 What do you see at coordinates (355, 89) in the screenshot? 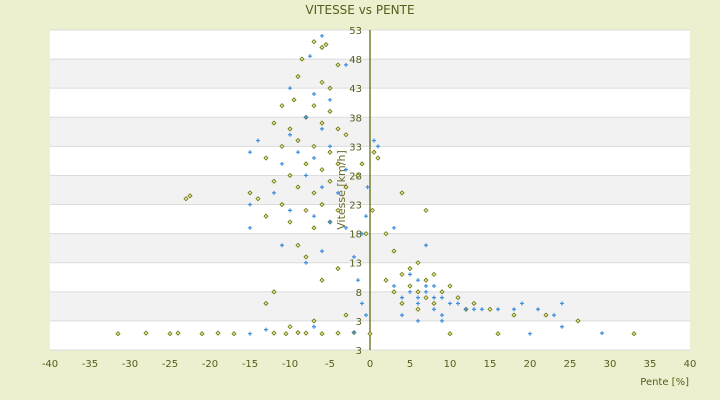
I see `y-tick-label: 43` at bounding box center [355, 89].